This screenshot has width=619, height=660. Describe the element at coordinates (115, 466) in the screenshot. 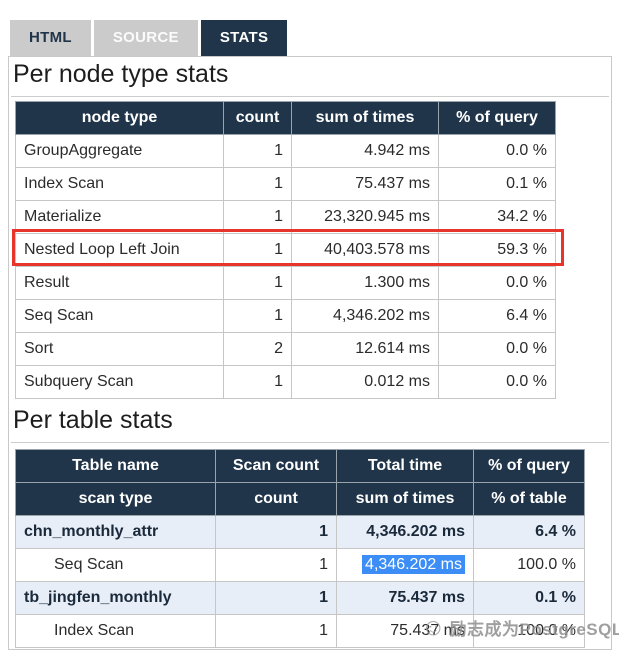

I see `col-table-name: Table name` at that location.